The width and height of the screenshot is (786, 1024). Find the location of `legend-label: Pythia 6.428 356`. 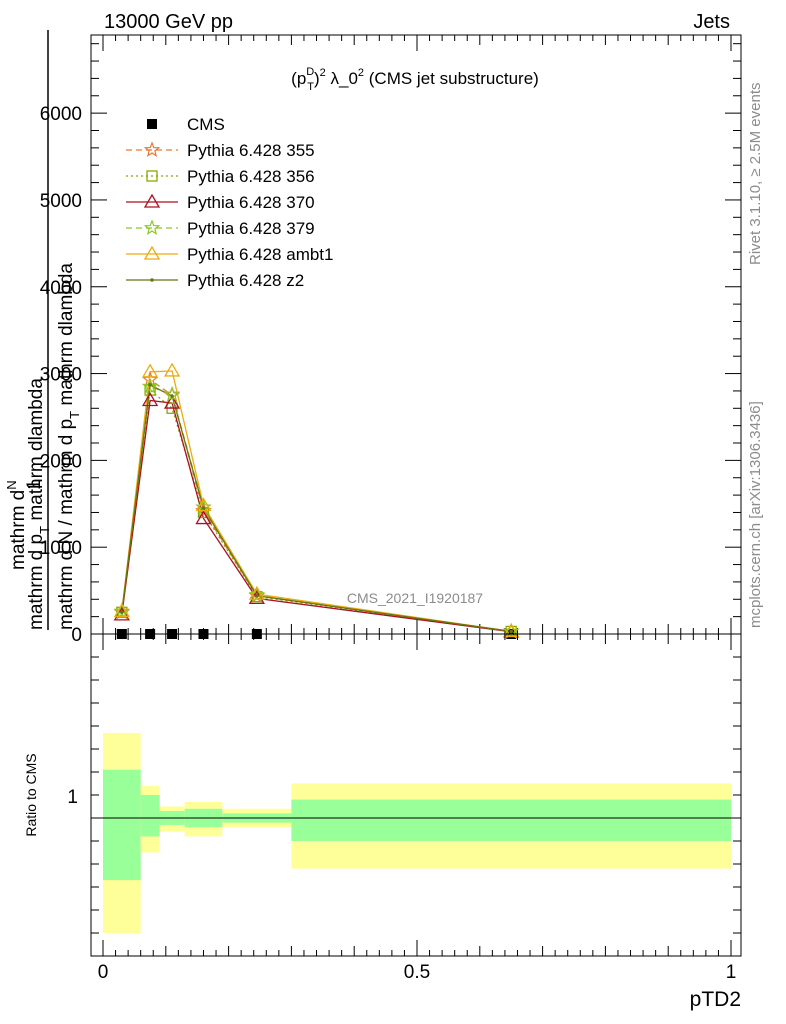

legend-label: Pythia 6.428 356 is located at coordinates (251, 176).